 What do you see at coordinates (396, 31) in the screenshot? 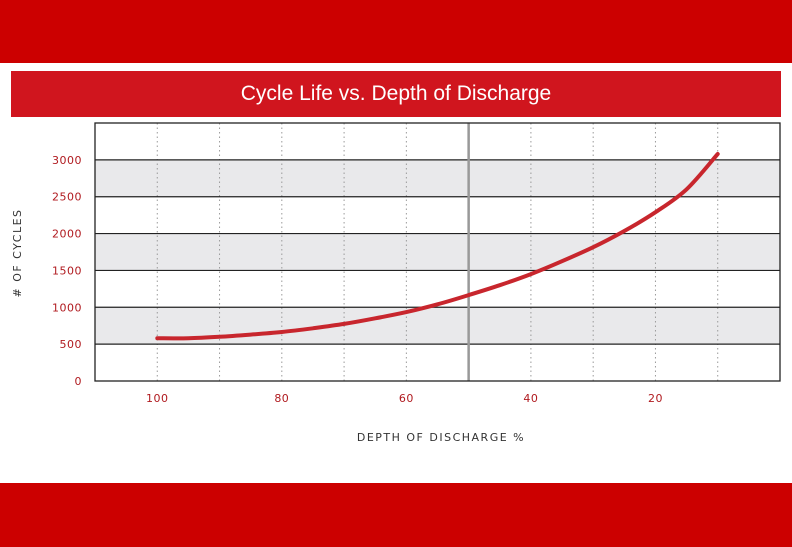
I see `top-banner` at bounding box center [396, 31].